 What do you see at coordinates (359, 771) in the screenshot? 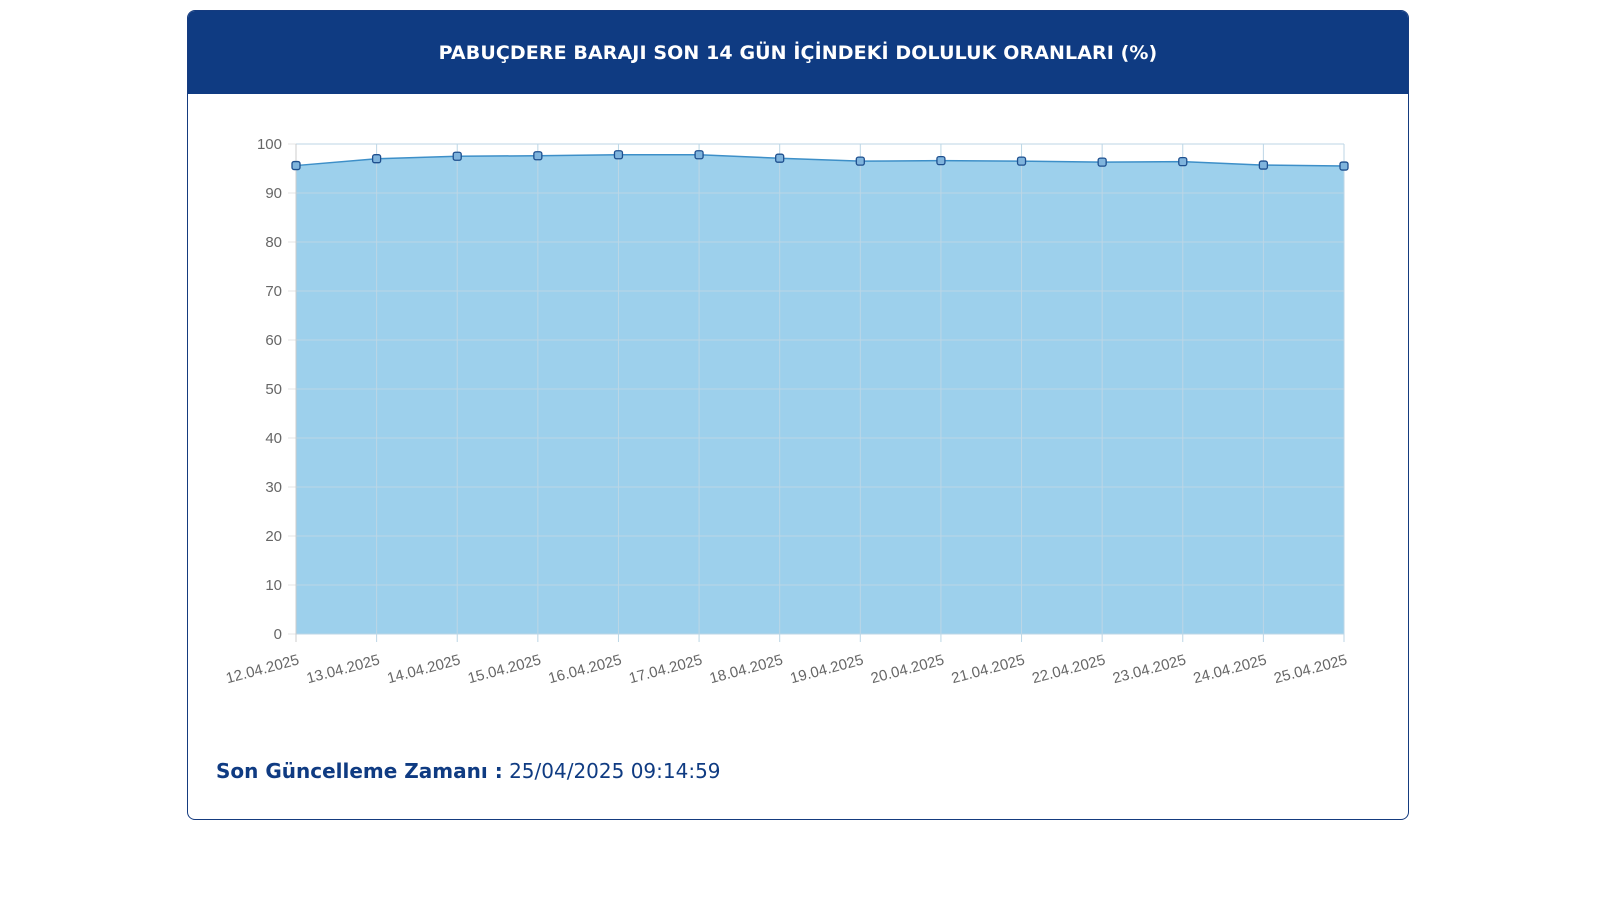
I see `last-update-label: Son Güncelleme Zamanı :` at bounding box center [359, 771].